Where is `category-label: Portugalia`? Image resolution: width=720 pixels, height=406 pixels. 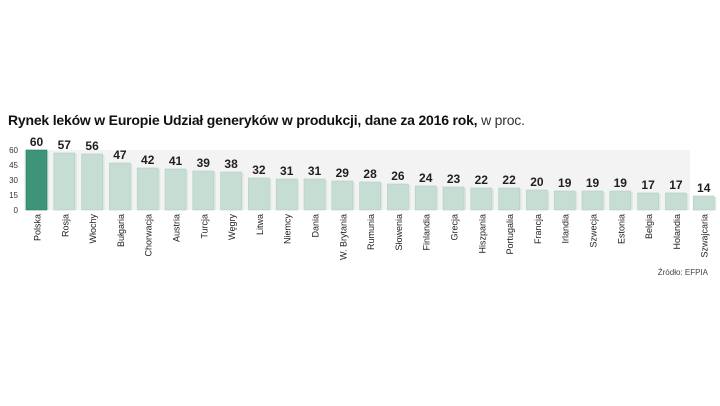
category-label: Portugalia is located at coordinates (510, 234).